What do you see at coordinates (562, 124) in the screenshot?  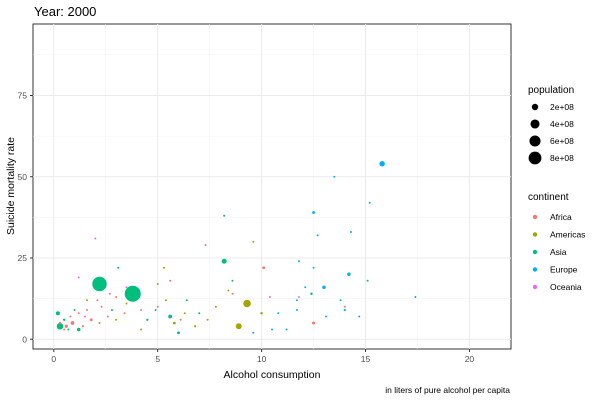 I see `size-legend-label: 4e+08` at bounding box center [562, 124].